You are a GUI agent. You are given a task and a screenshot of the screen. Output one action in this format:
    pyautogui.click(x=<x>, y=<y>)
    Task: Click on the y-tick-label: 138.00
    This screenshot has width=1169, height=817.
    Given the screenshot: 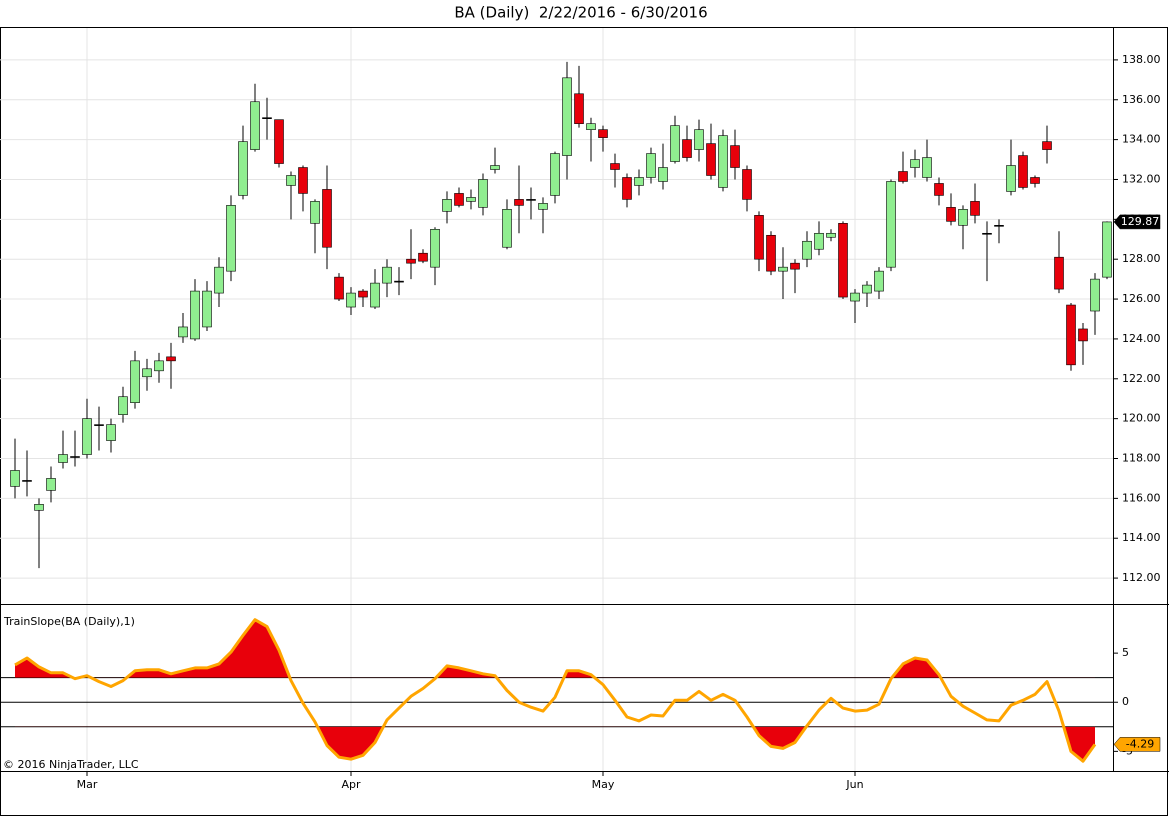 What is the action you would take?
    pyautogui.click(x=1141, y=59)
    